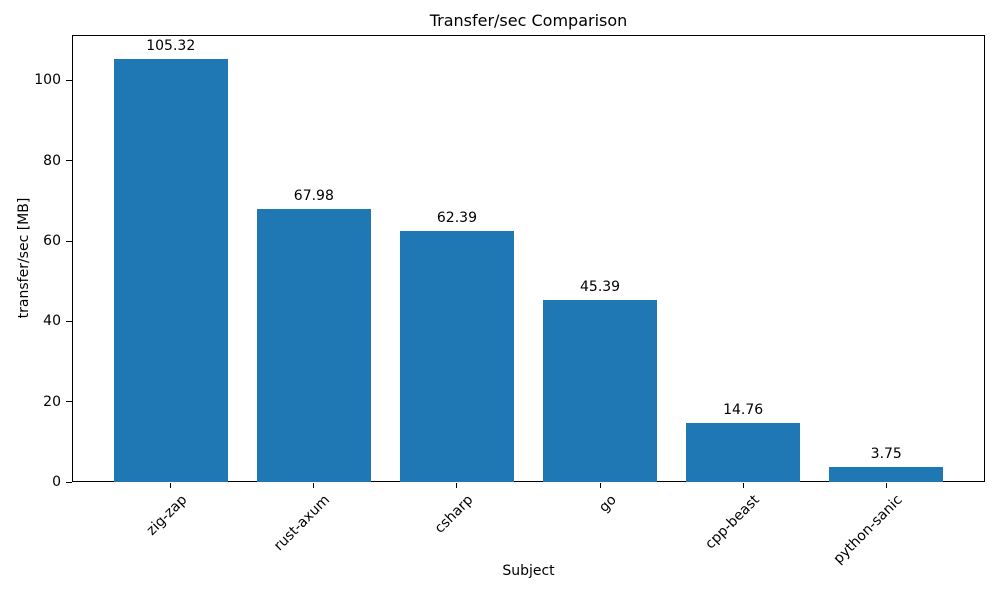 The width and height of the screenshot is (1000, 600). Describe the element at coordinates (456, 218) in the screenshot. I see `bar-value-label: 62.39` at that location.